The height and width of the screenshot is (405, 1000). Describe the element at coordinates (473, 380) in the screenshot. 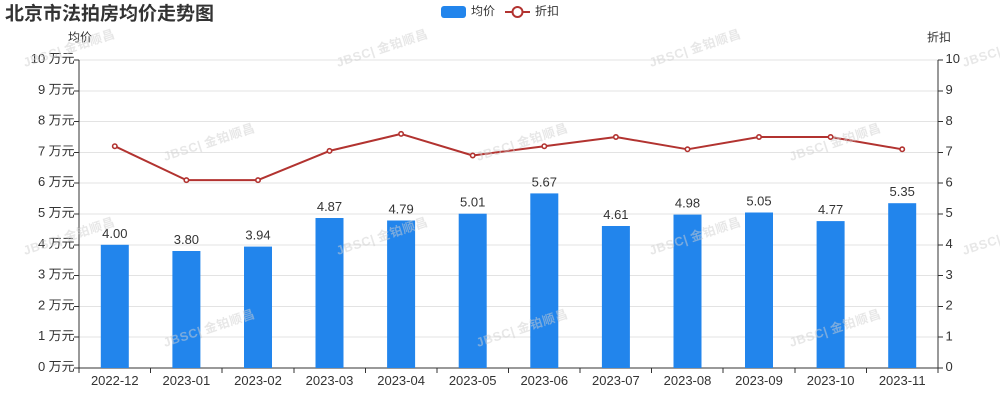

I see `svg-text: 2023-05` at that location.